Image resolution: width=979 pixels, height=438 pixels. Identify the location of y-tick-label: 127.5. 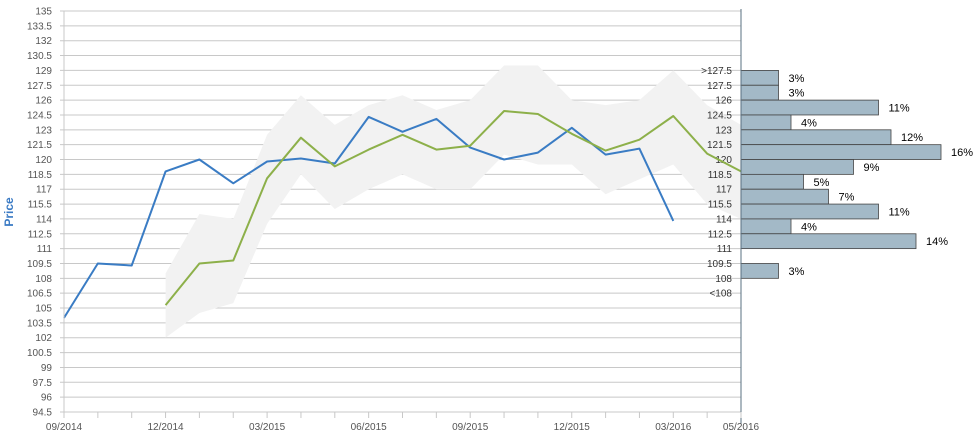
(39, 86).